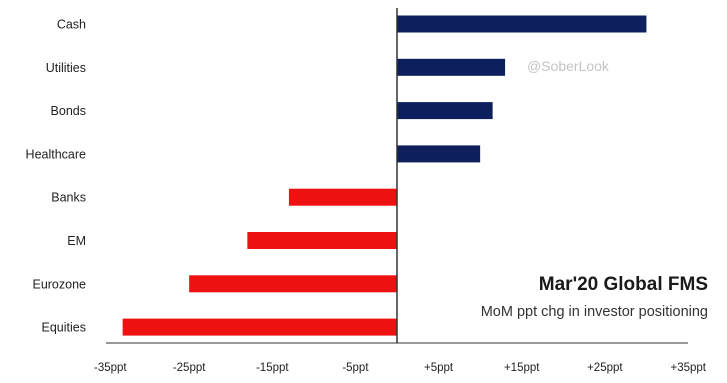 The image size is (727, 383). Describe the element at coordinates (56, 154) in the screenshot. I see `category-label-healthcare: Healthcare` at that location.